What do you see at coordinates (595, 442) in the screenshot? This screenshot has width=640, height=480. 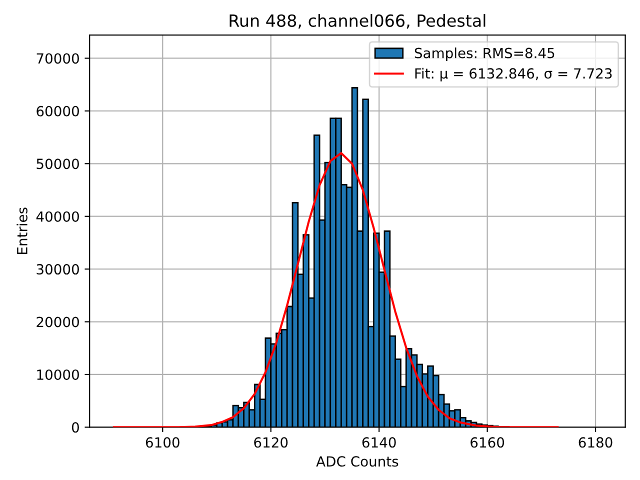 I see `x-tick-label: 6180` at bounding box center [595, 442].